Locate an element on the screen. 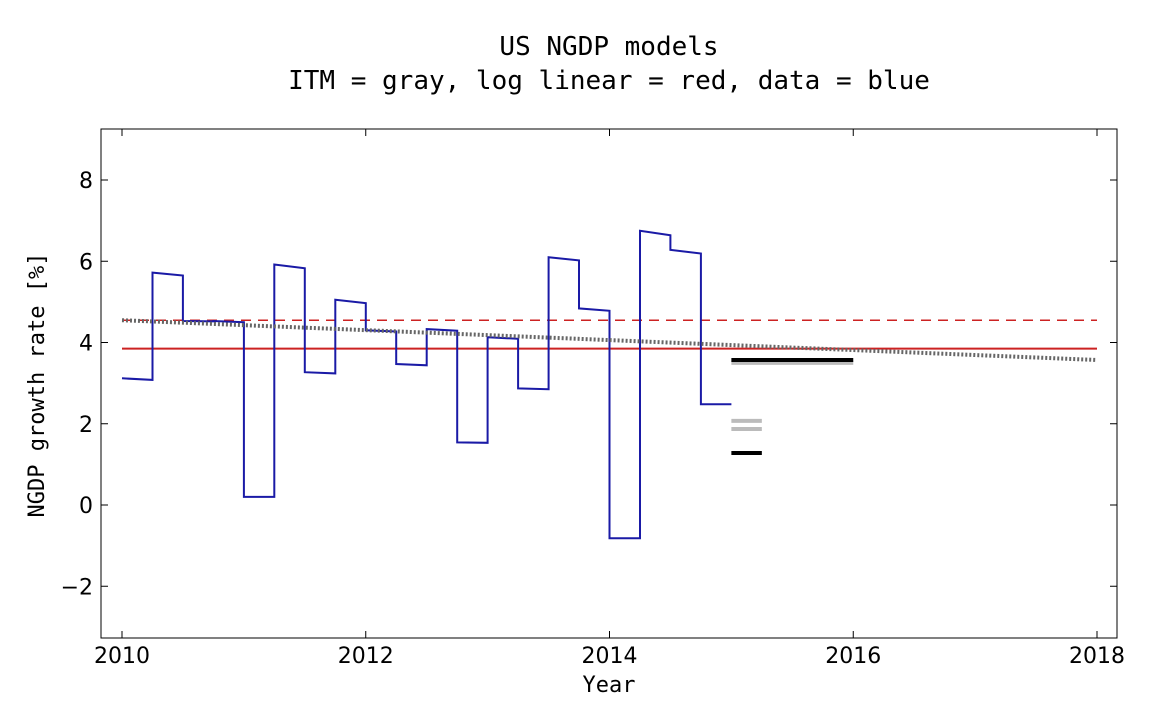 This screenshot has width=1152, height=727. y-tick-label: 0 is located at coordinates (86, 506).